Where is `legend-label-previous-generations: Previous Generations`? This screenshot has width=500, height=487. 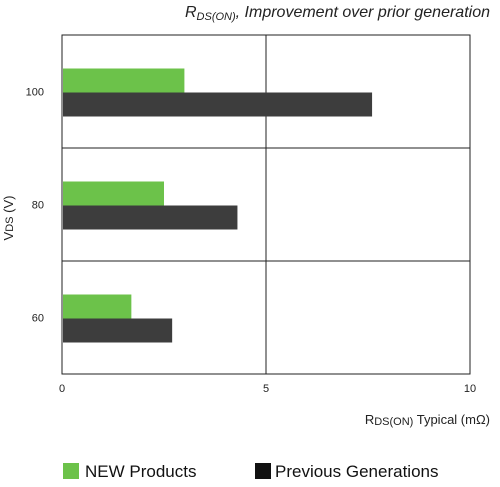
legend-label-previous-generations: Previous Generations is located at coordinates (356, 471).